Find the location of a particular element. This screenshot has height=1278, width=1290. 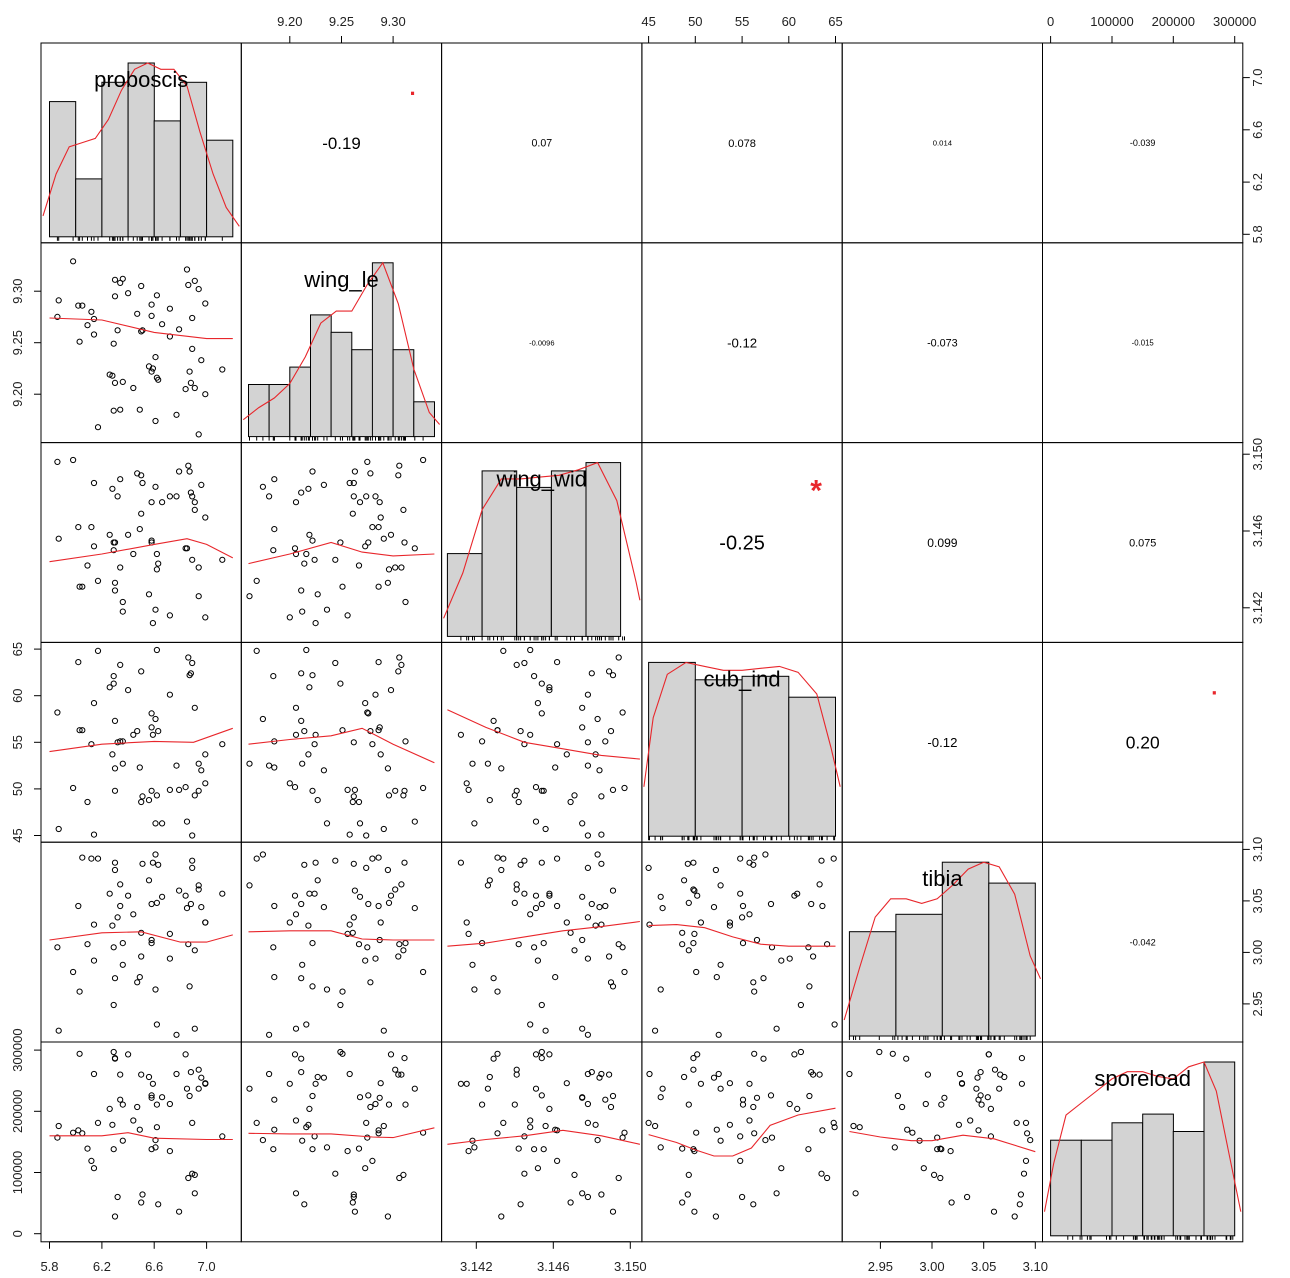

x-tick-label-cub_ind-3: 60 is located at coordinates (789, 21).